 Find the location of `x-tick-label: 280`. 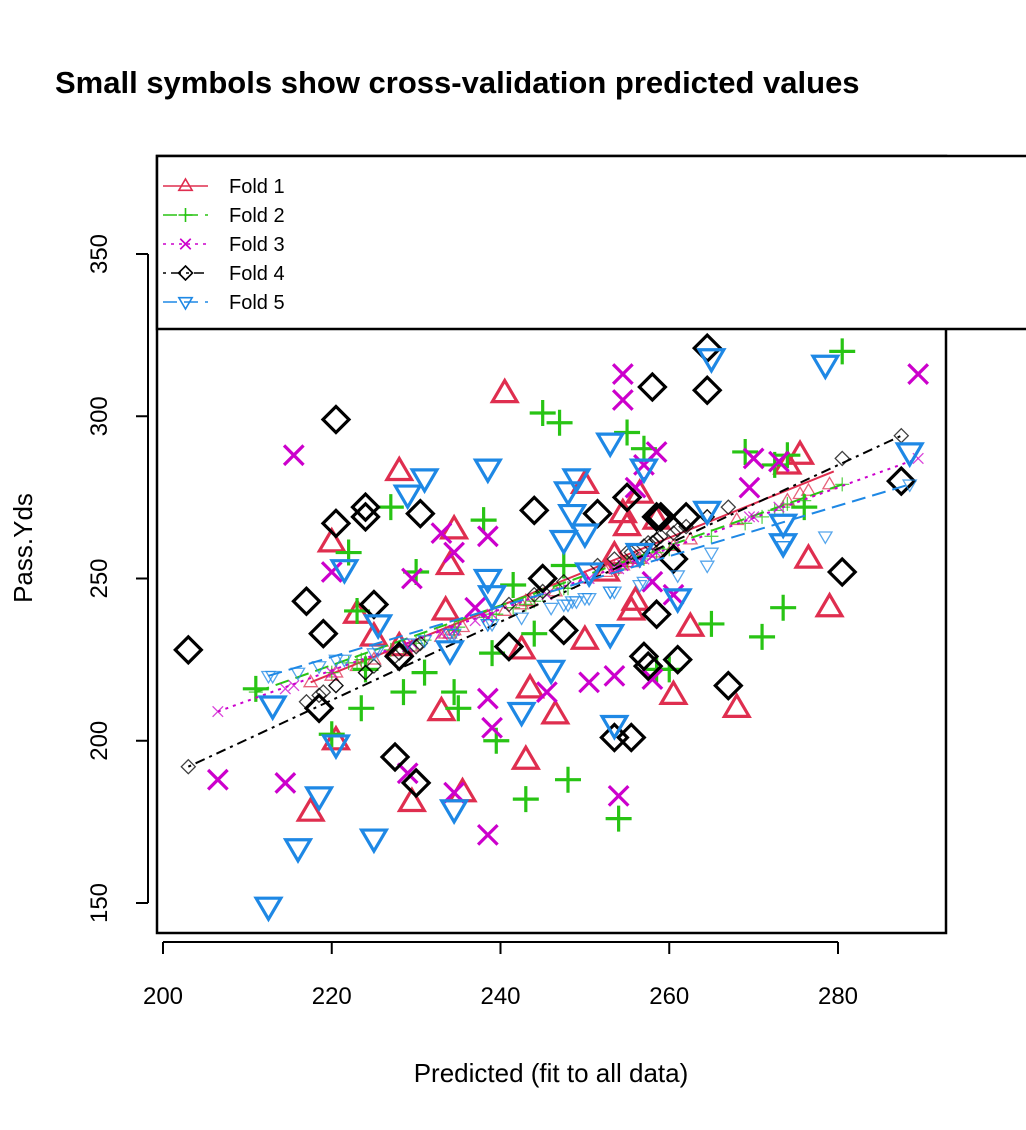

x-tick-label: 280 is located at coordinates (838, 996).